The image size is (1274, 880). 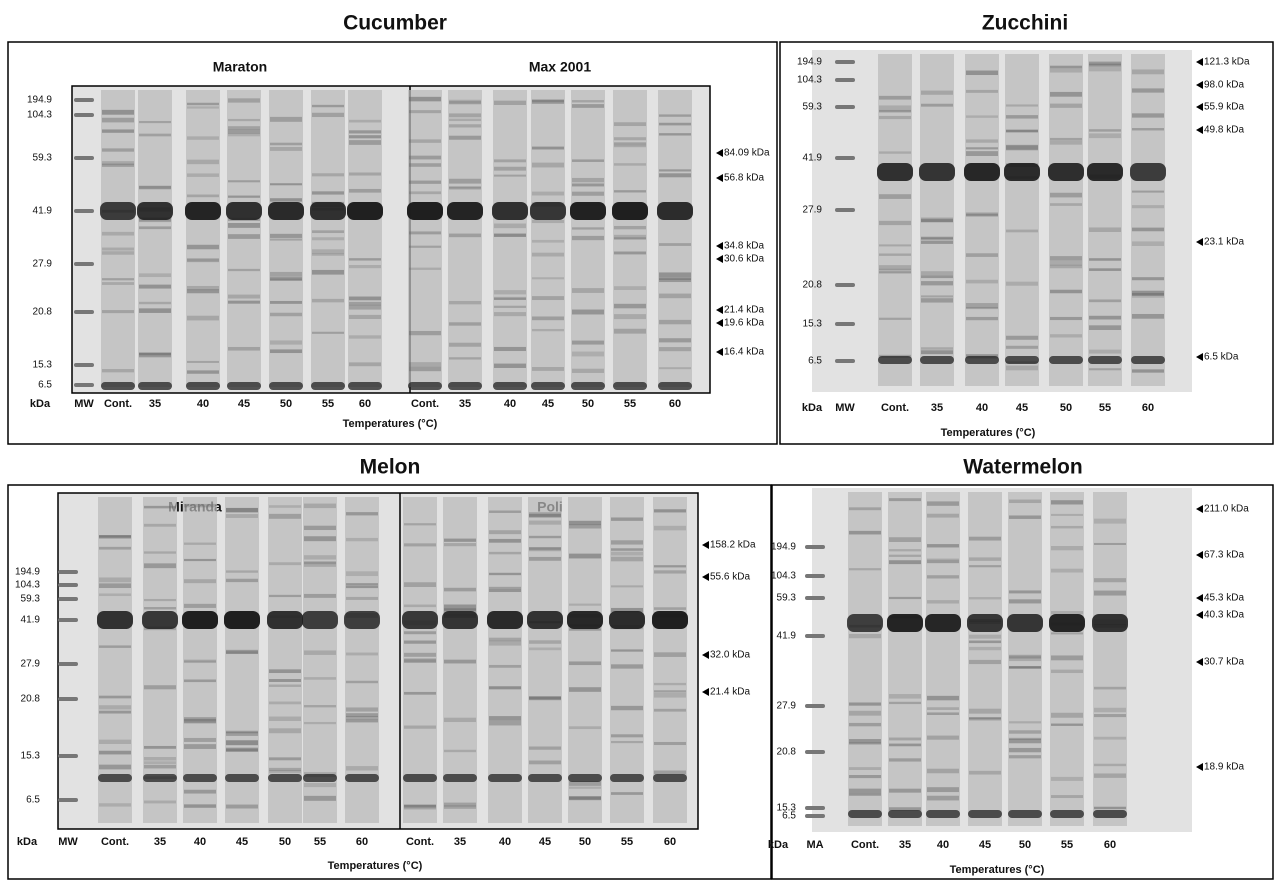 I want to click on mw-label: 27.9, so click(x=813, y=210).